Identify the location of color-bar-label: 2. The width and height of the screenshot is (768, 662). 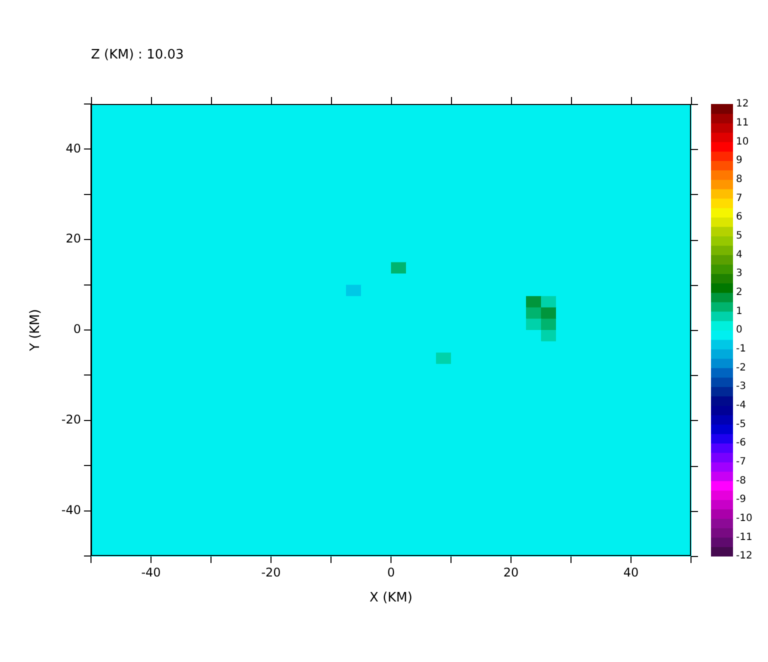
(739, 292).